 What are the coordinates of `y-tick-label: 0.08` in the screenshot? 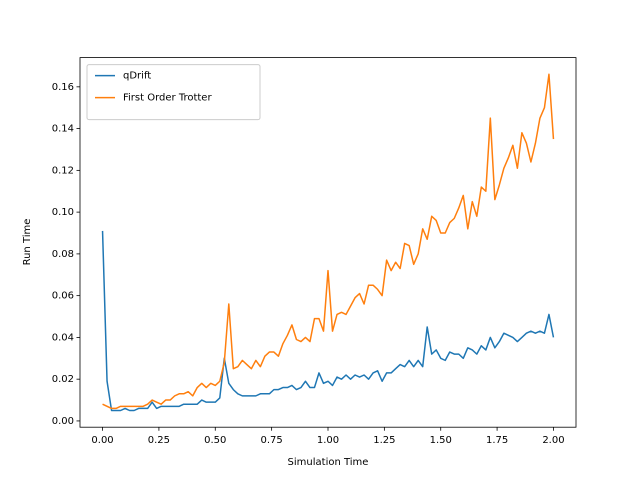 It's located at (63, 254).